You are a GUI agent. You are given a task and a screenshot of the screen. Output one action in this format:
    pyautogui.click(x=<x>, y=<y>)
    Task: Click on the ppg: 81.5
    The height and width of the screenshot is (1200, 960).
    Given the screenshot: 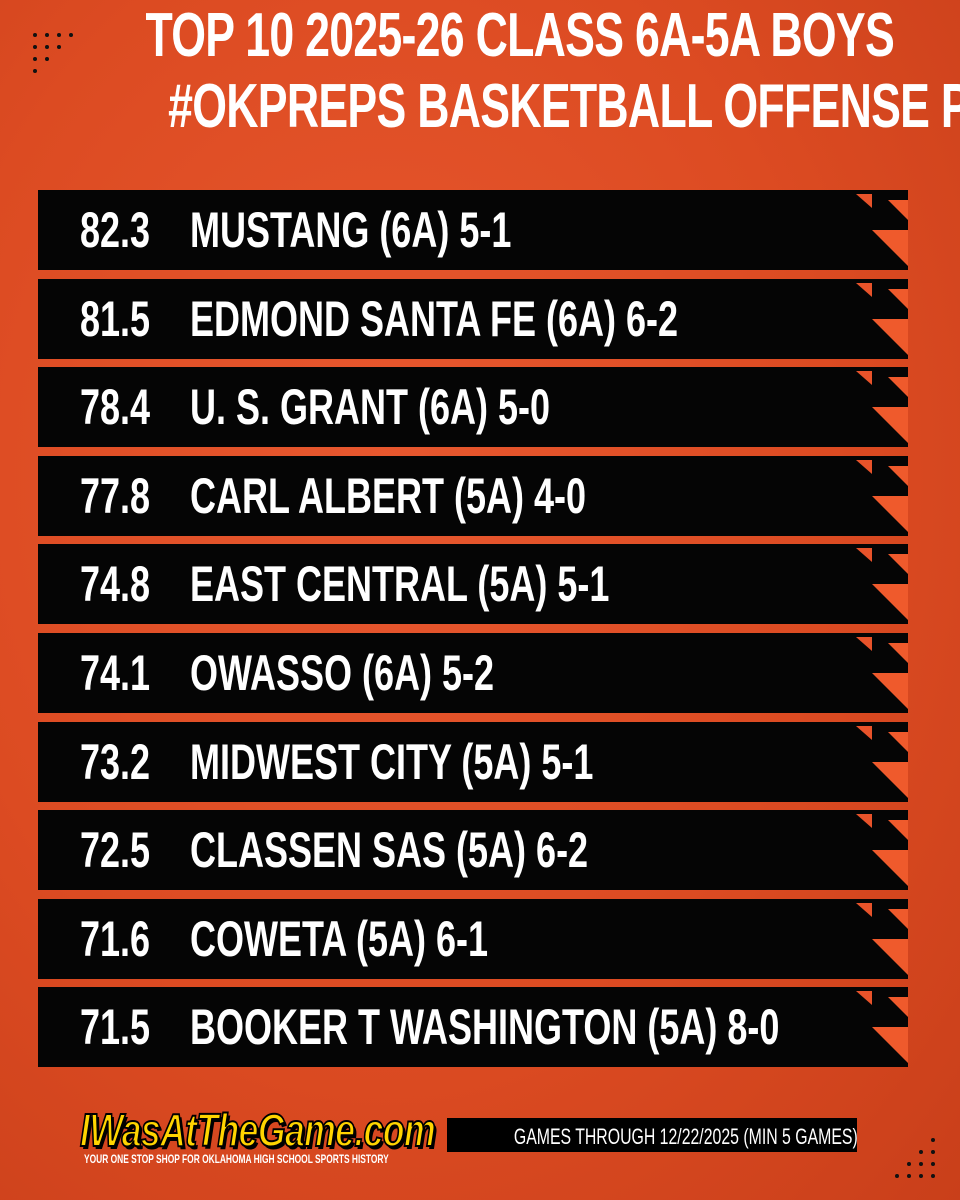 What is the action you would take?
    pyautogui.click(x=115, y=318)
    